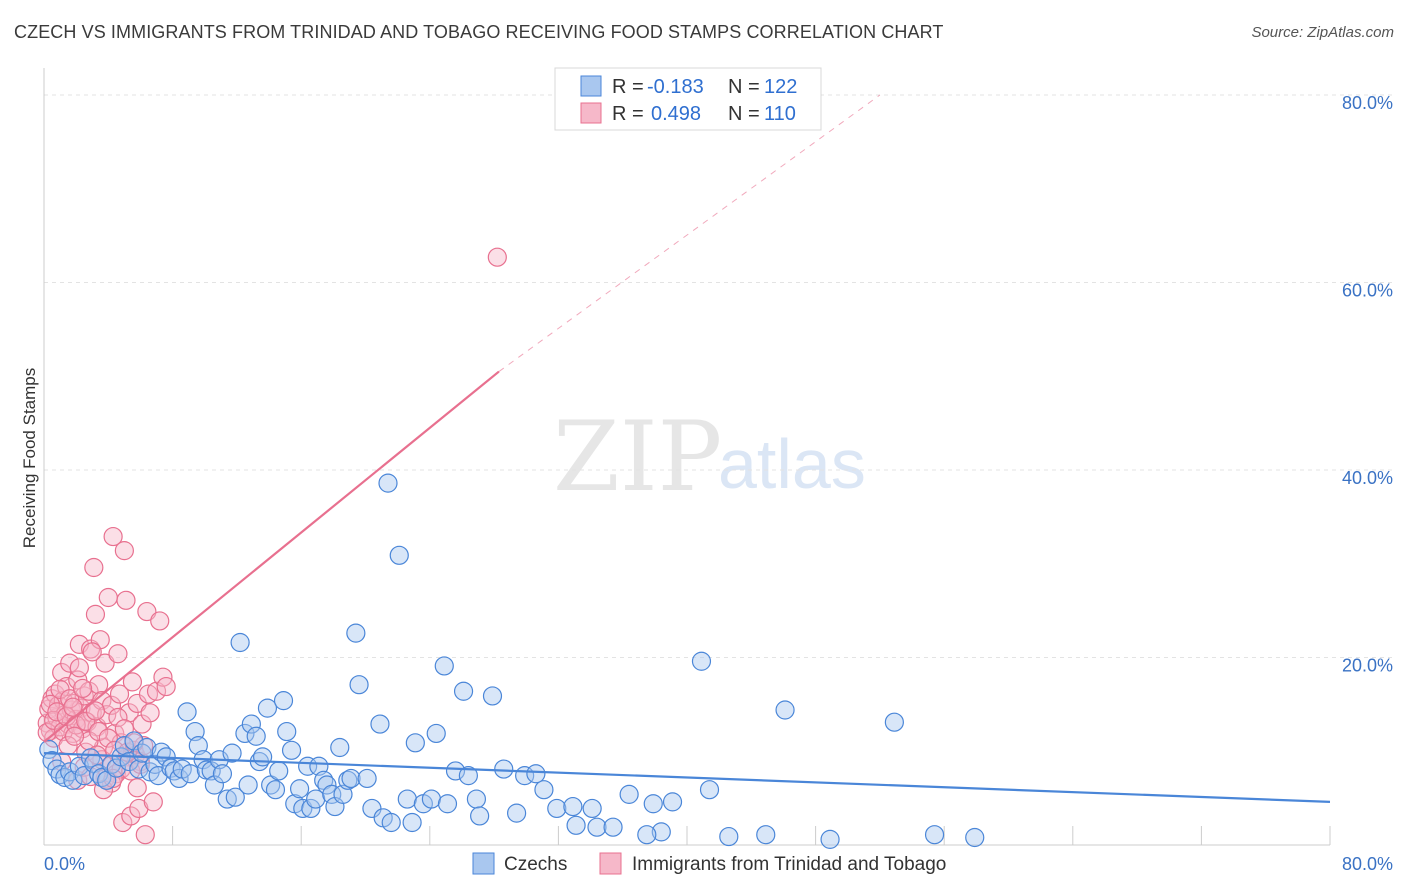 This screenshot has height=892, width=1406. Describe the element at coordinates (744, 87) in the screenshot. I see `legend-n-label-czechs: N =` at that location.